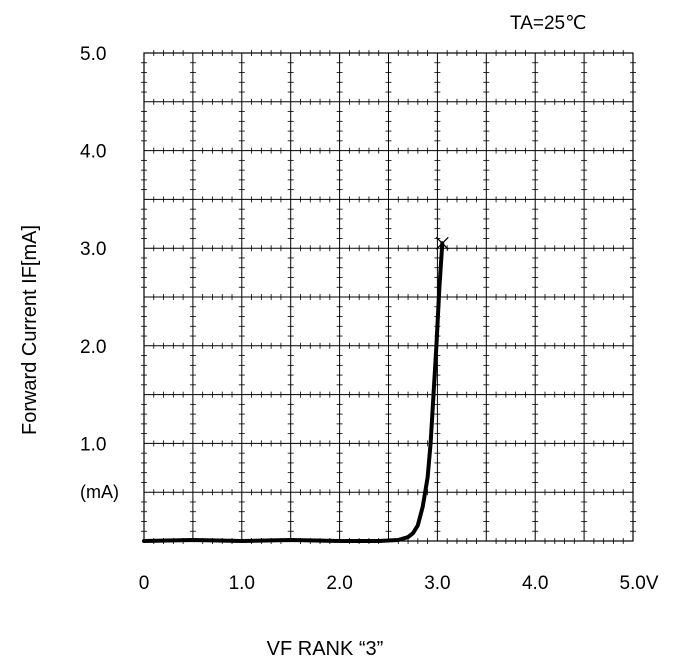 The height and width of the screenshot is (670, 681). I want to click on x-tick-label: 2.0, so click(339, 583).